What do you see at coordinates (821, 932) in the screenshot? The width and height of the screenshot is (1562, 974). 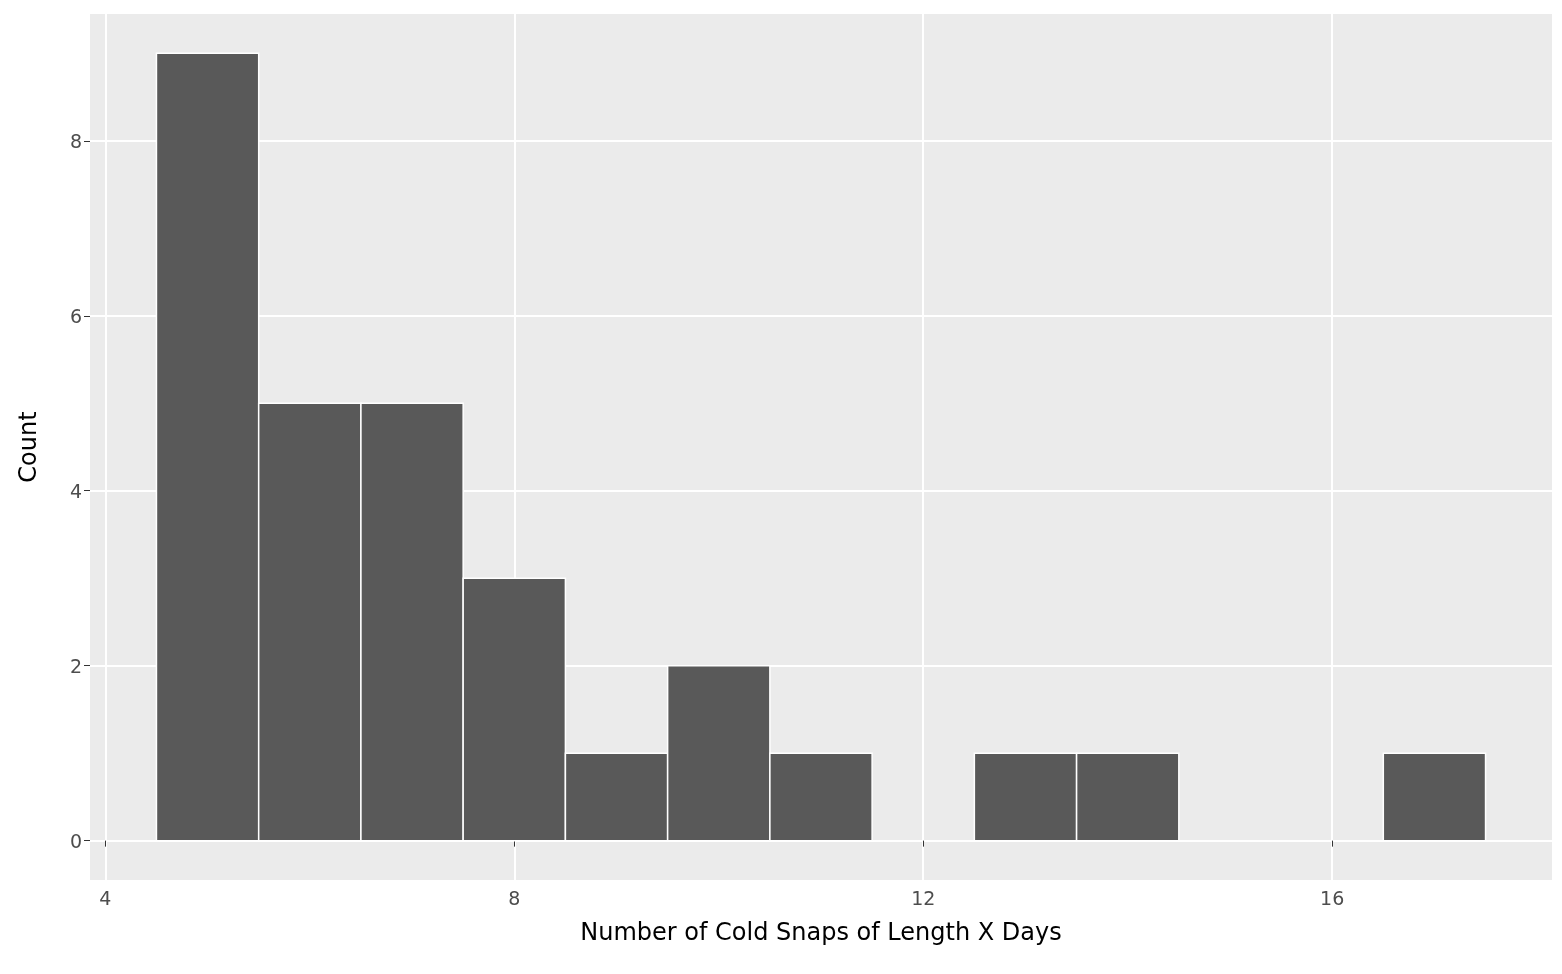 I see `x-axis-title: Number of Cold Snaps of Length X Days` at bounding box center [821, 932].